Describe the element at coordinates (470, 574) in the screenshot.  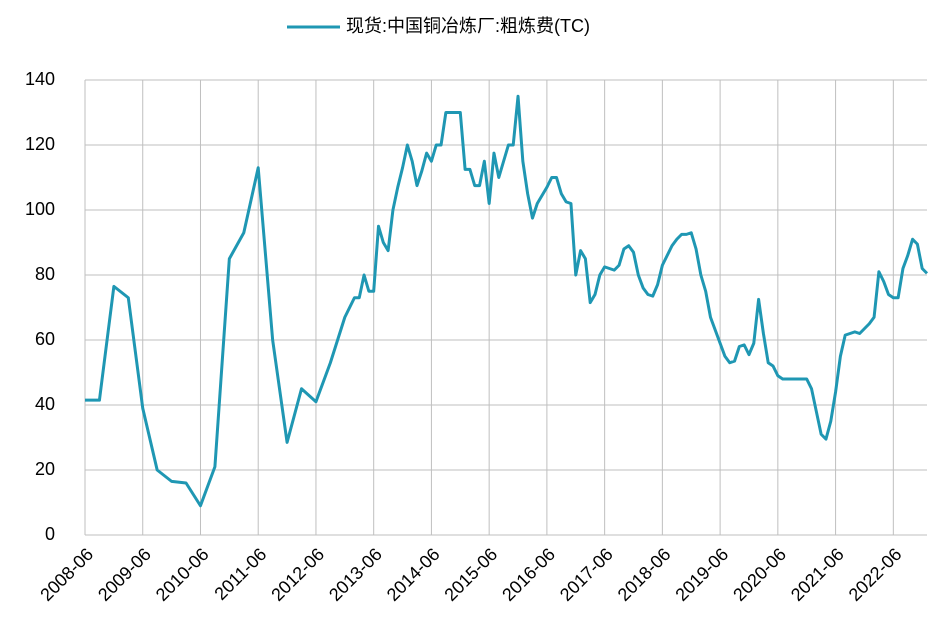
I see `x-tick-label: 2015-06` at that location.